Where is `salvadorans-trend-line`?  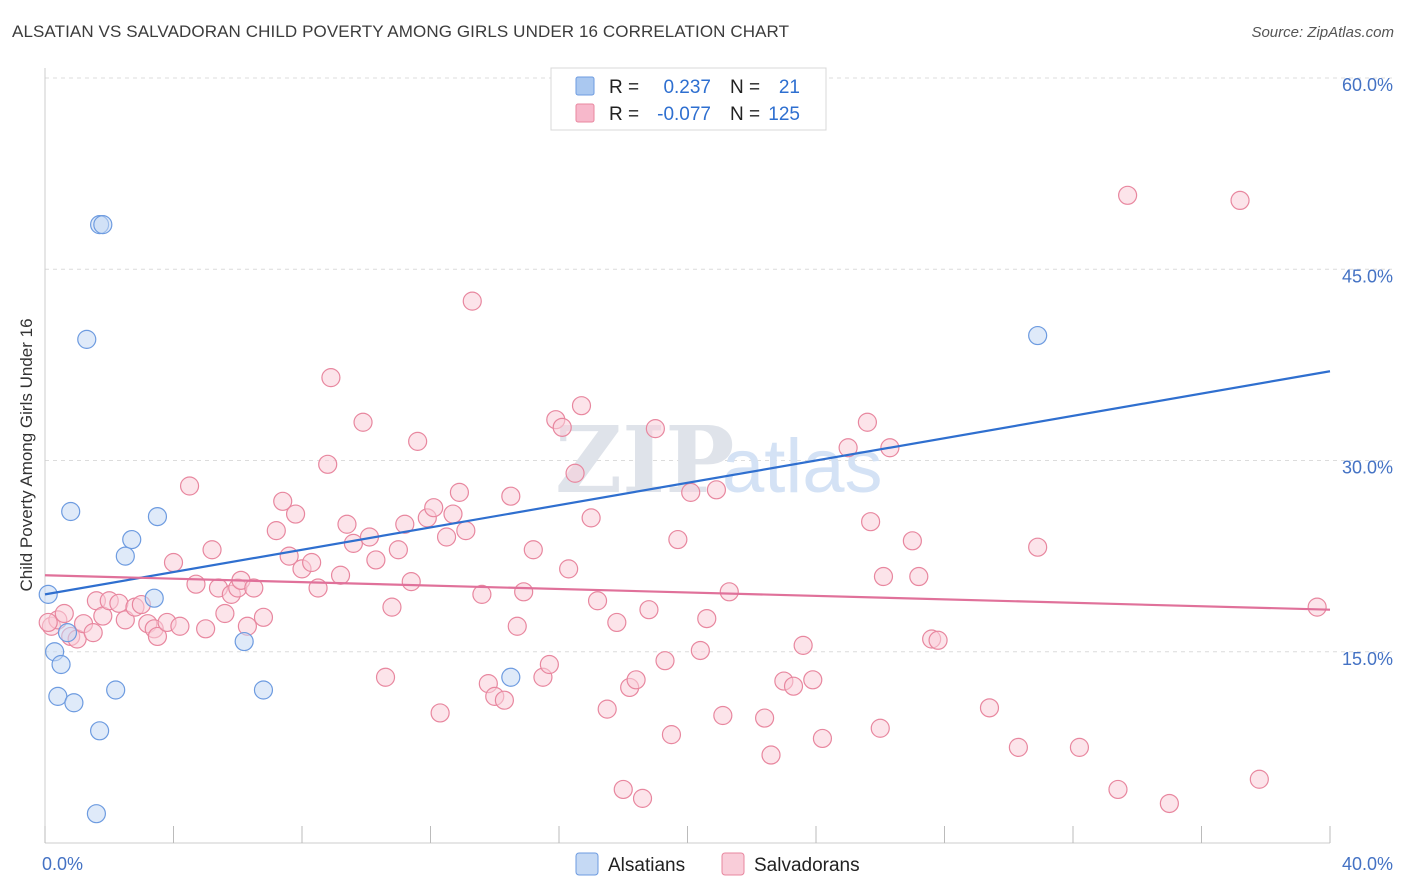
salvadorans-trend-line is located at coordinates (687, 592).